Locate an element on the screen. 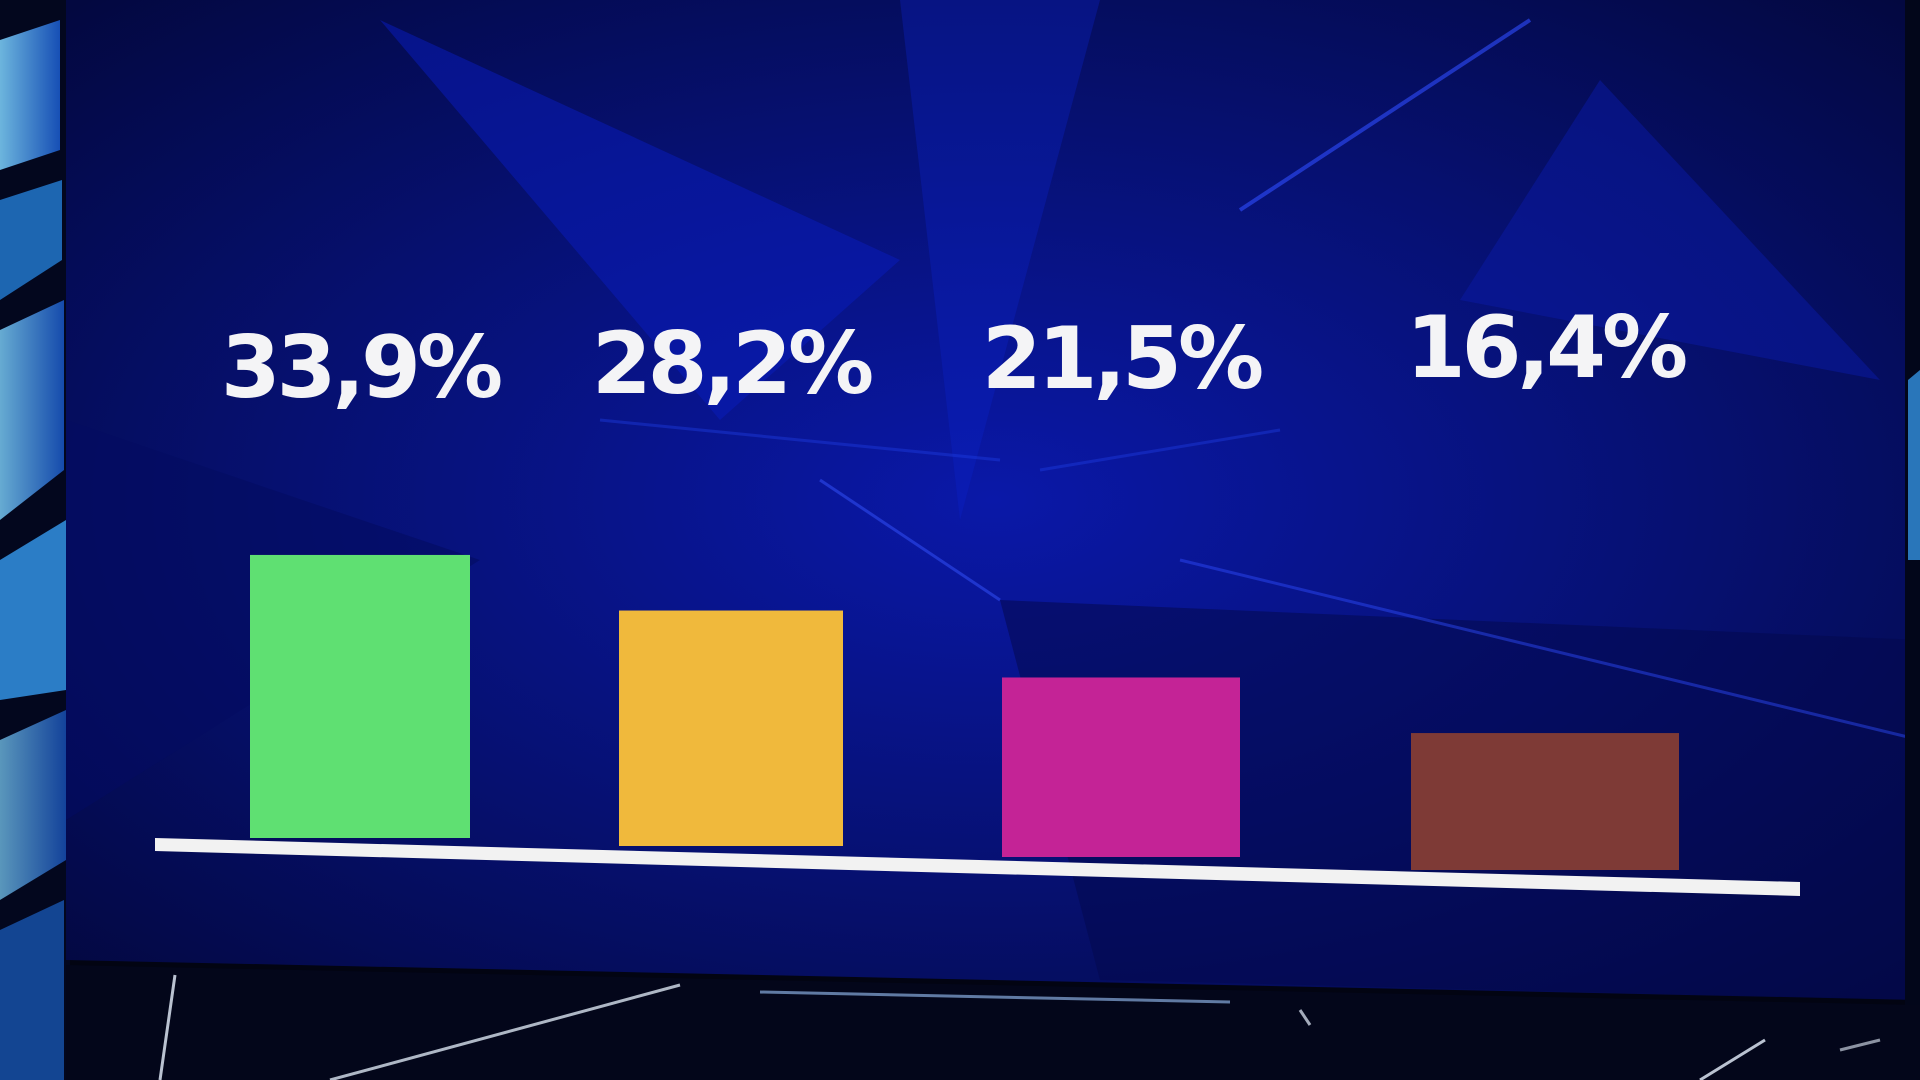 This screenshot has width=1920, height=1080. bar-value-label-3: 21,5% is located at coordinates (1122, 359).